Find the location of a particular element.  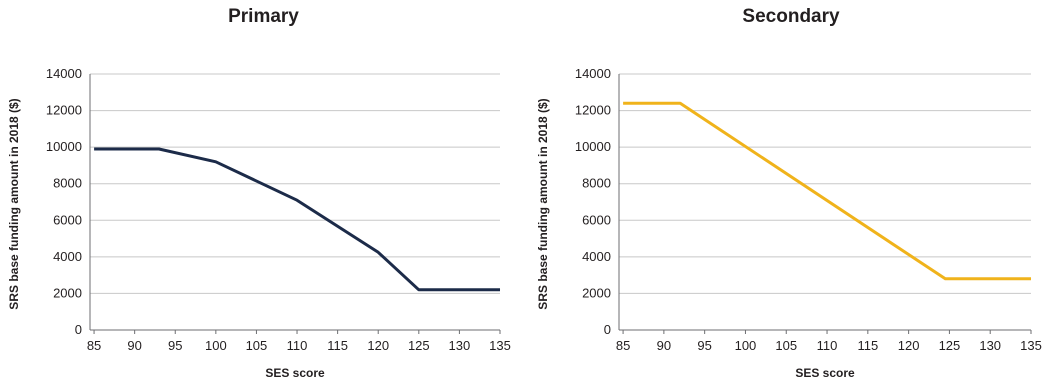

series-line is located at coordinates (297, 219).